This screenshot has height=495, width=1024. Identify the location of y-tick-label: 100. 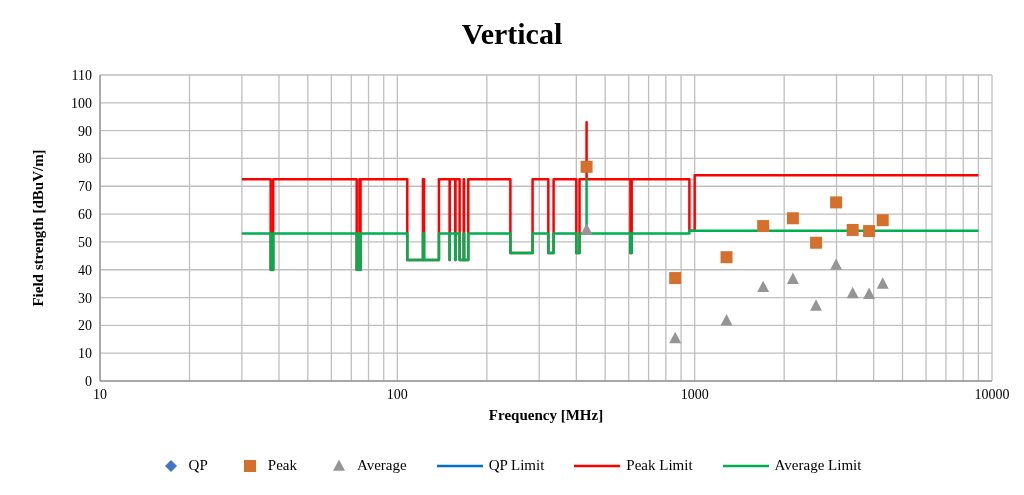
(81, 103).